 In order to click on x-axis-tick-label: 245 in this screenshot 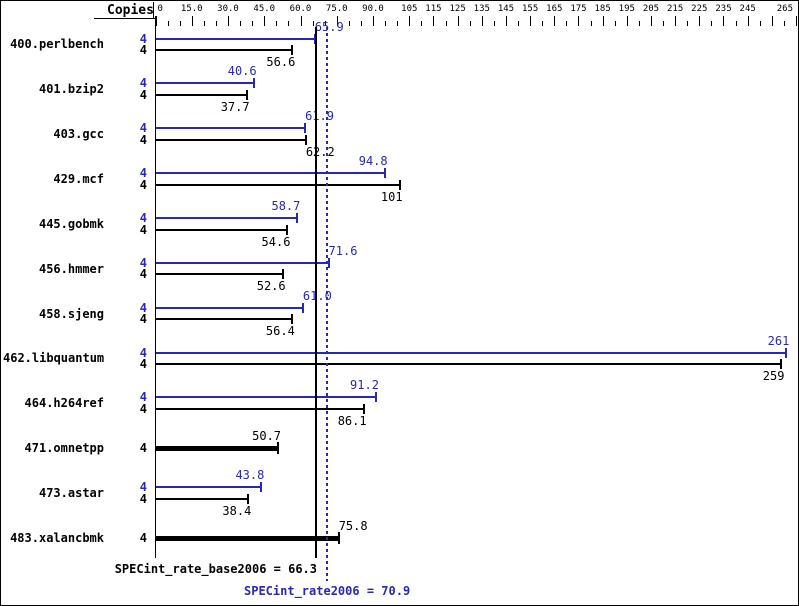, I will do `click(747, 9)`.